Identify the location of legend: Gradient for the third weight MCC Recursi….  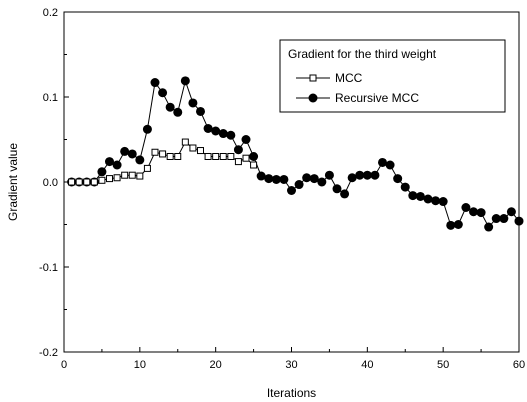
(392, 76).